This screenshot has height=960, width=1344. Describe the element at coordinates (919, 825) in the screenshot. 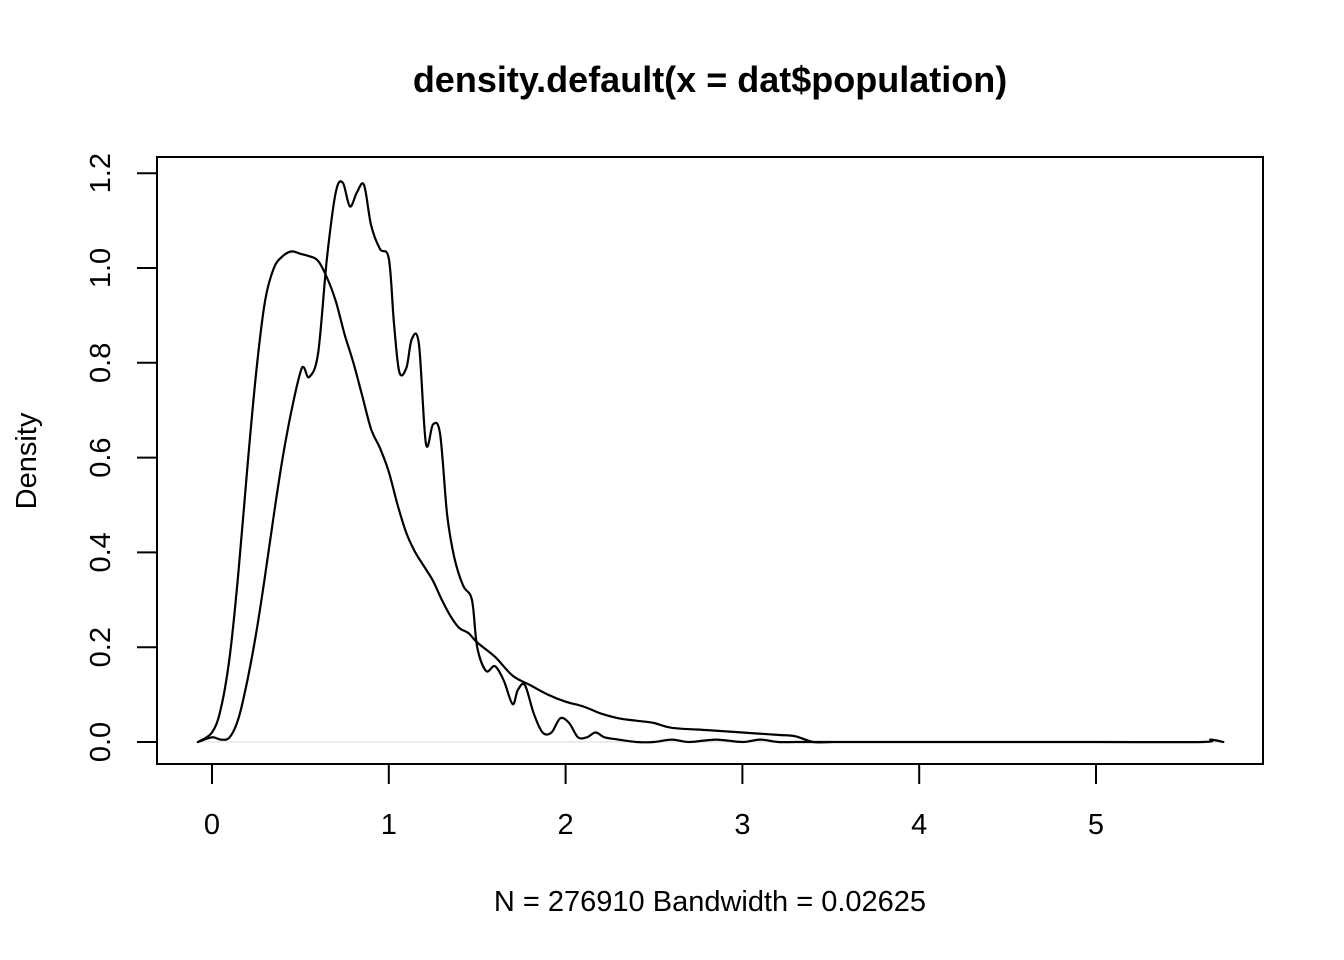

I see `x-tick-label: 4` at that location.